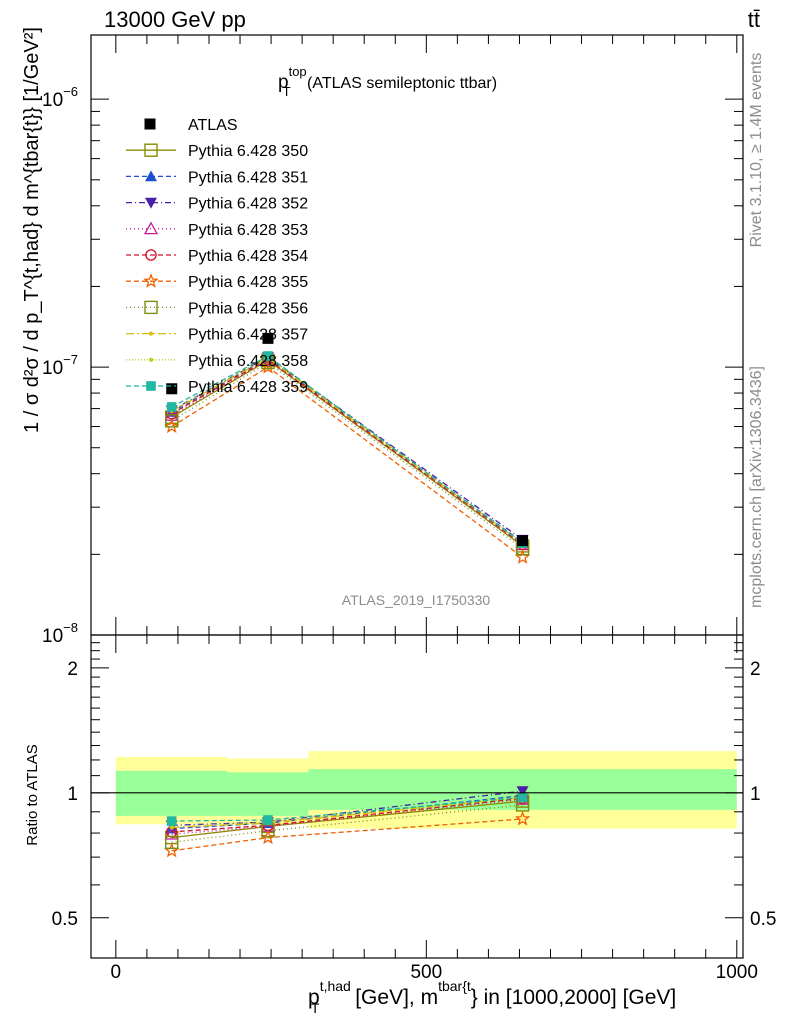 Image resolution: width=786 pixels, height=1024 pixels. I want to click on ratio-tick-label-right: 2, so click(755, 669).